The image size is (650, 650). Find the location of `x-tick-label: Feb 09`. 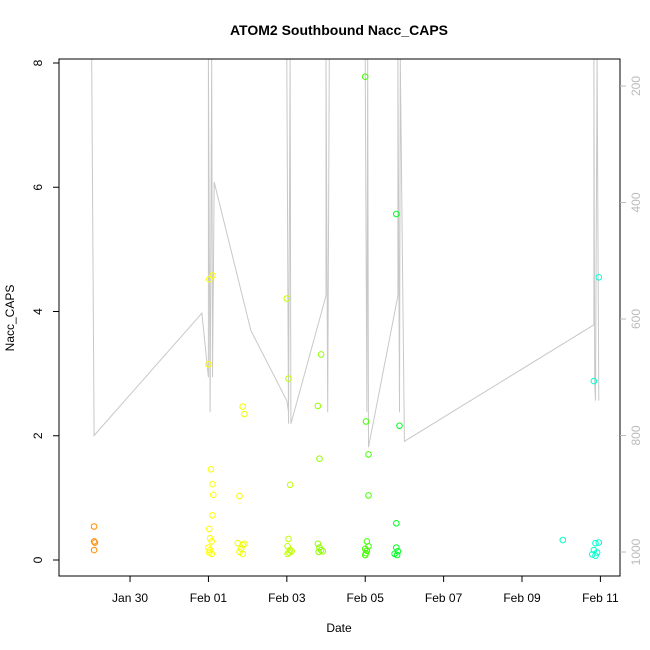

x-tick-label: Feb 09 is located at coordinates (522, 598).